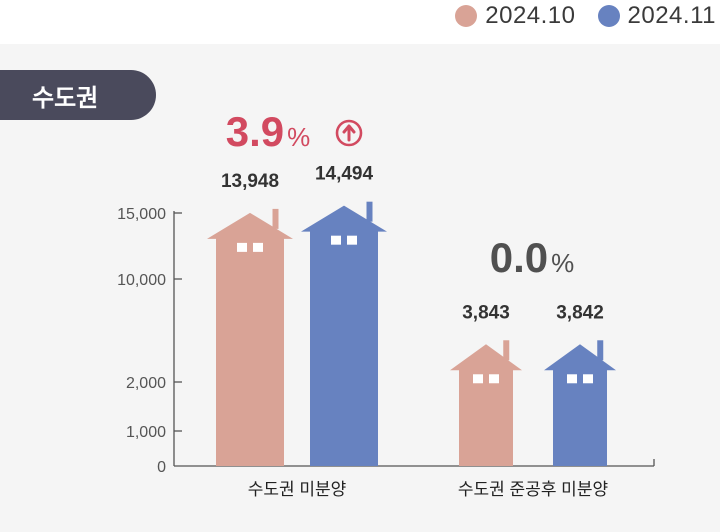 The image size is (720, 532). I want to click on y-tick-label: 2,000, so click(146, 383).